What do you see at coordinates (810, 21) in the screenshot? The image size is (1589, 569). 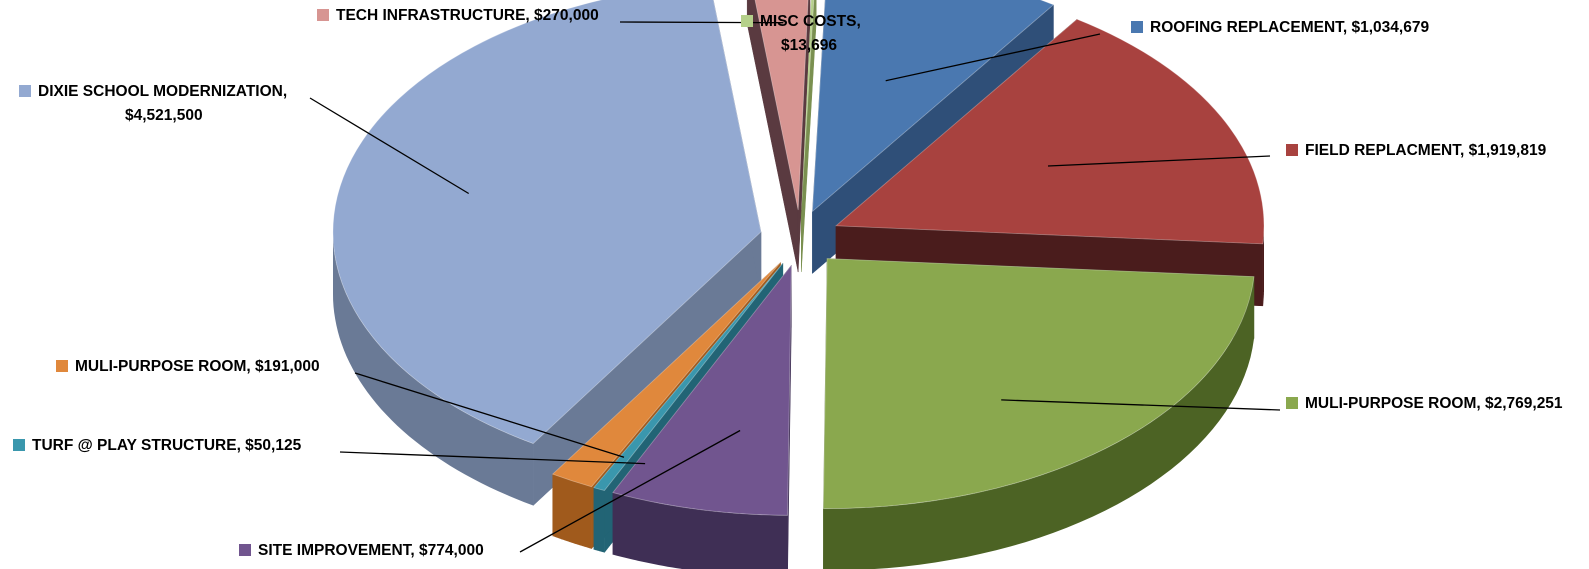 I see `slice-label: MISC COSTS,` at bounding box center [810, 21].